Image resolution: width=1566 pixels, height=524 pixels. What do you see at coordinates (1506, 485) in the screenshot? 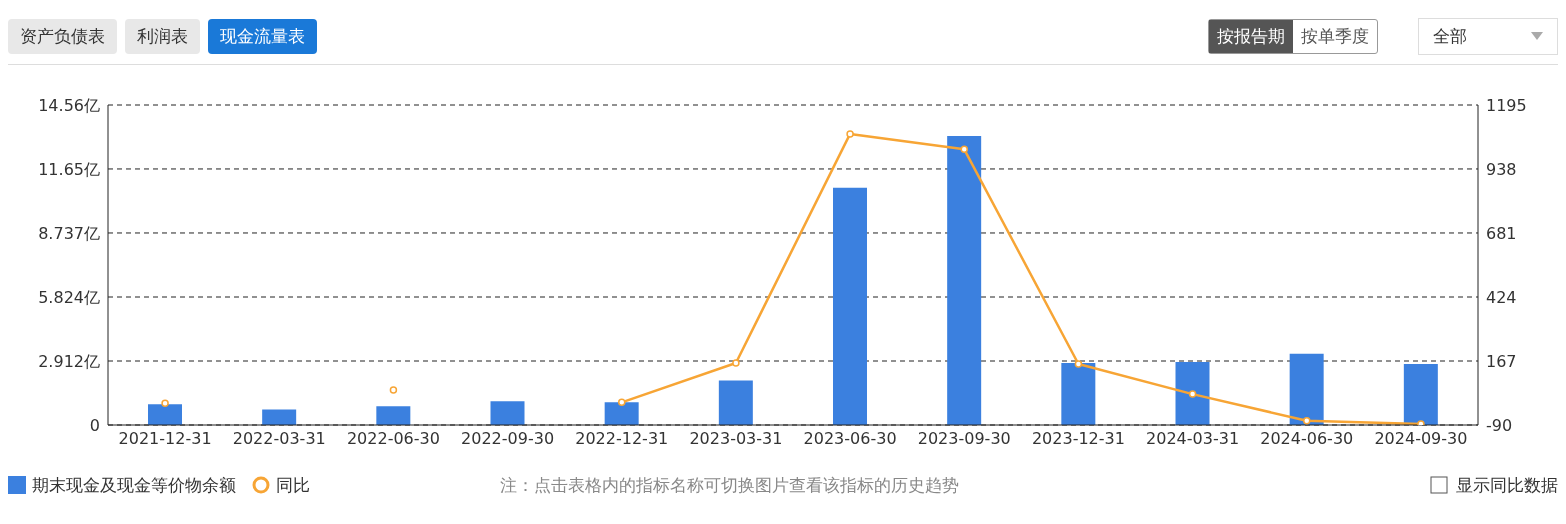
I see `text: 显示同比数据` at bounding box center [1506, 485].